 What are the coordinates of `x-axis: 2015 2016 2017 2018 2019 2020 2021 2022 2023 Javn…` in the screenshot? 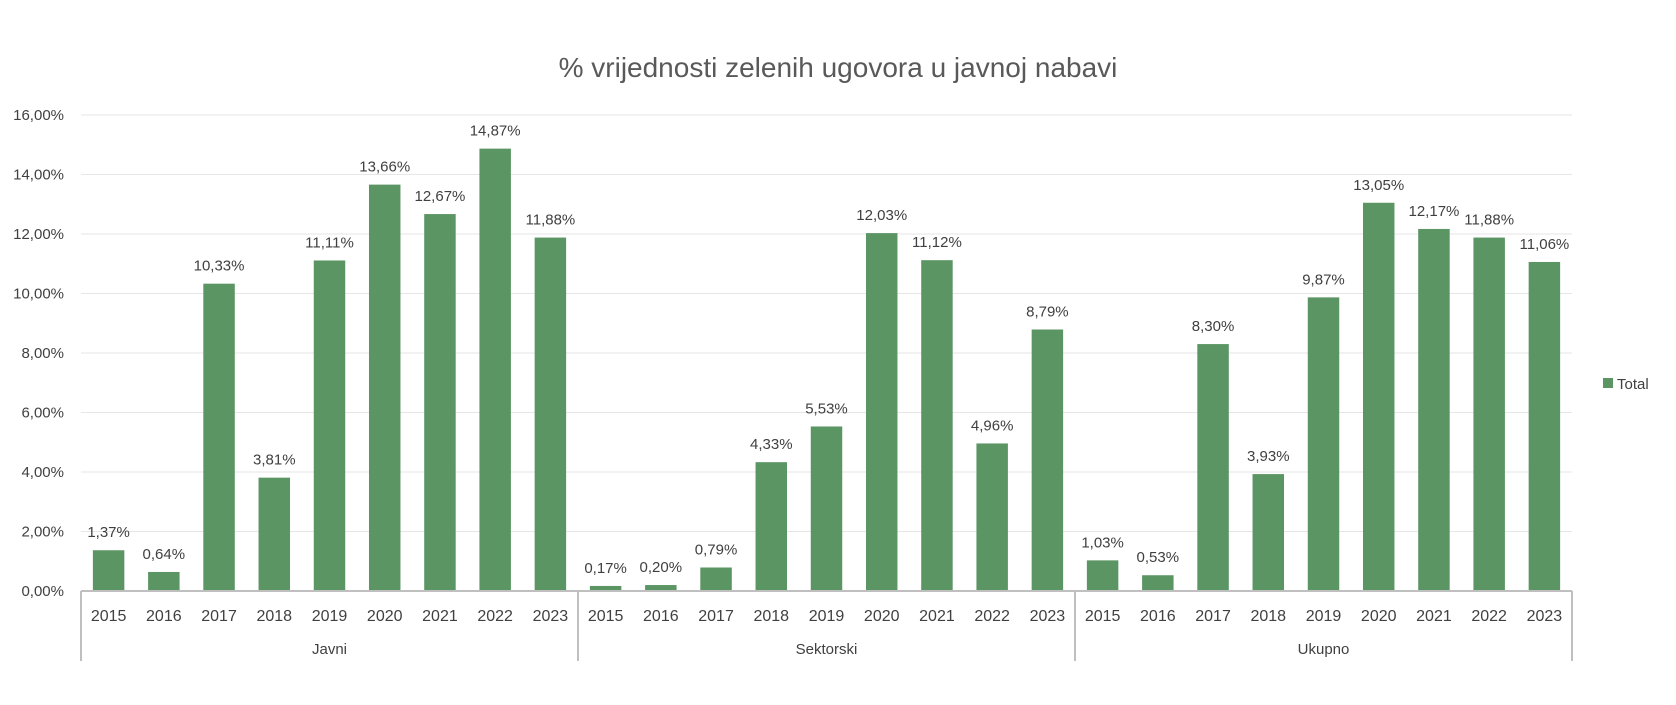 It's located at (826, 625).